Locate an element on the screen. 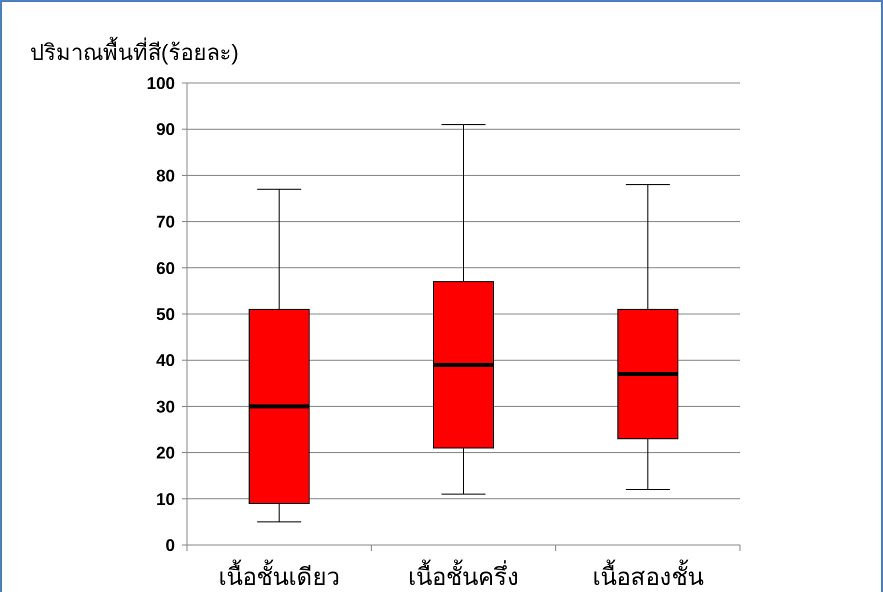 The height and width of the screenshot is (592, 883). y-tick-label: 30 is located at coordinates (165, 406).